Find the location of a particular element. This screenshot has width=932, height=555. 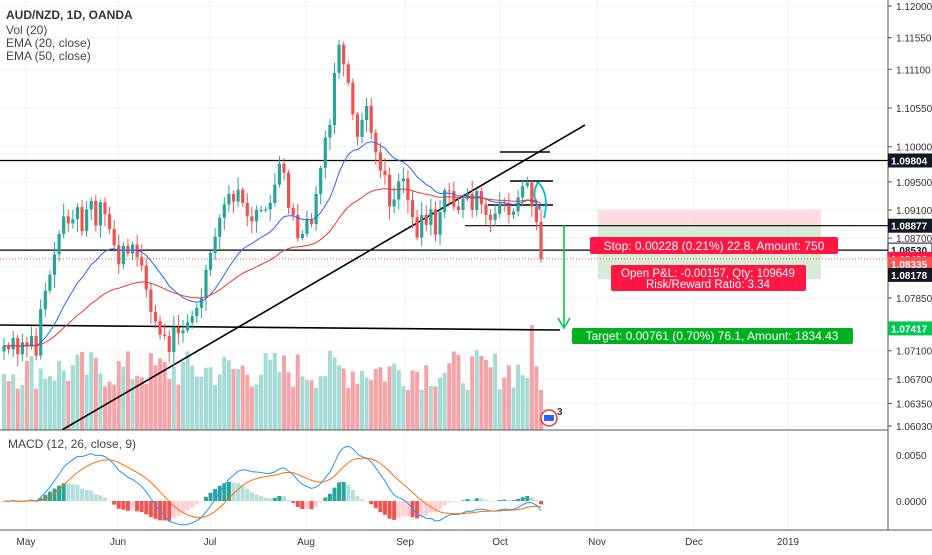

y-tick-label: 1.12000 is located at coordinates (914, 7).